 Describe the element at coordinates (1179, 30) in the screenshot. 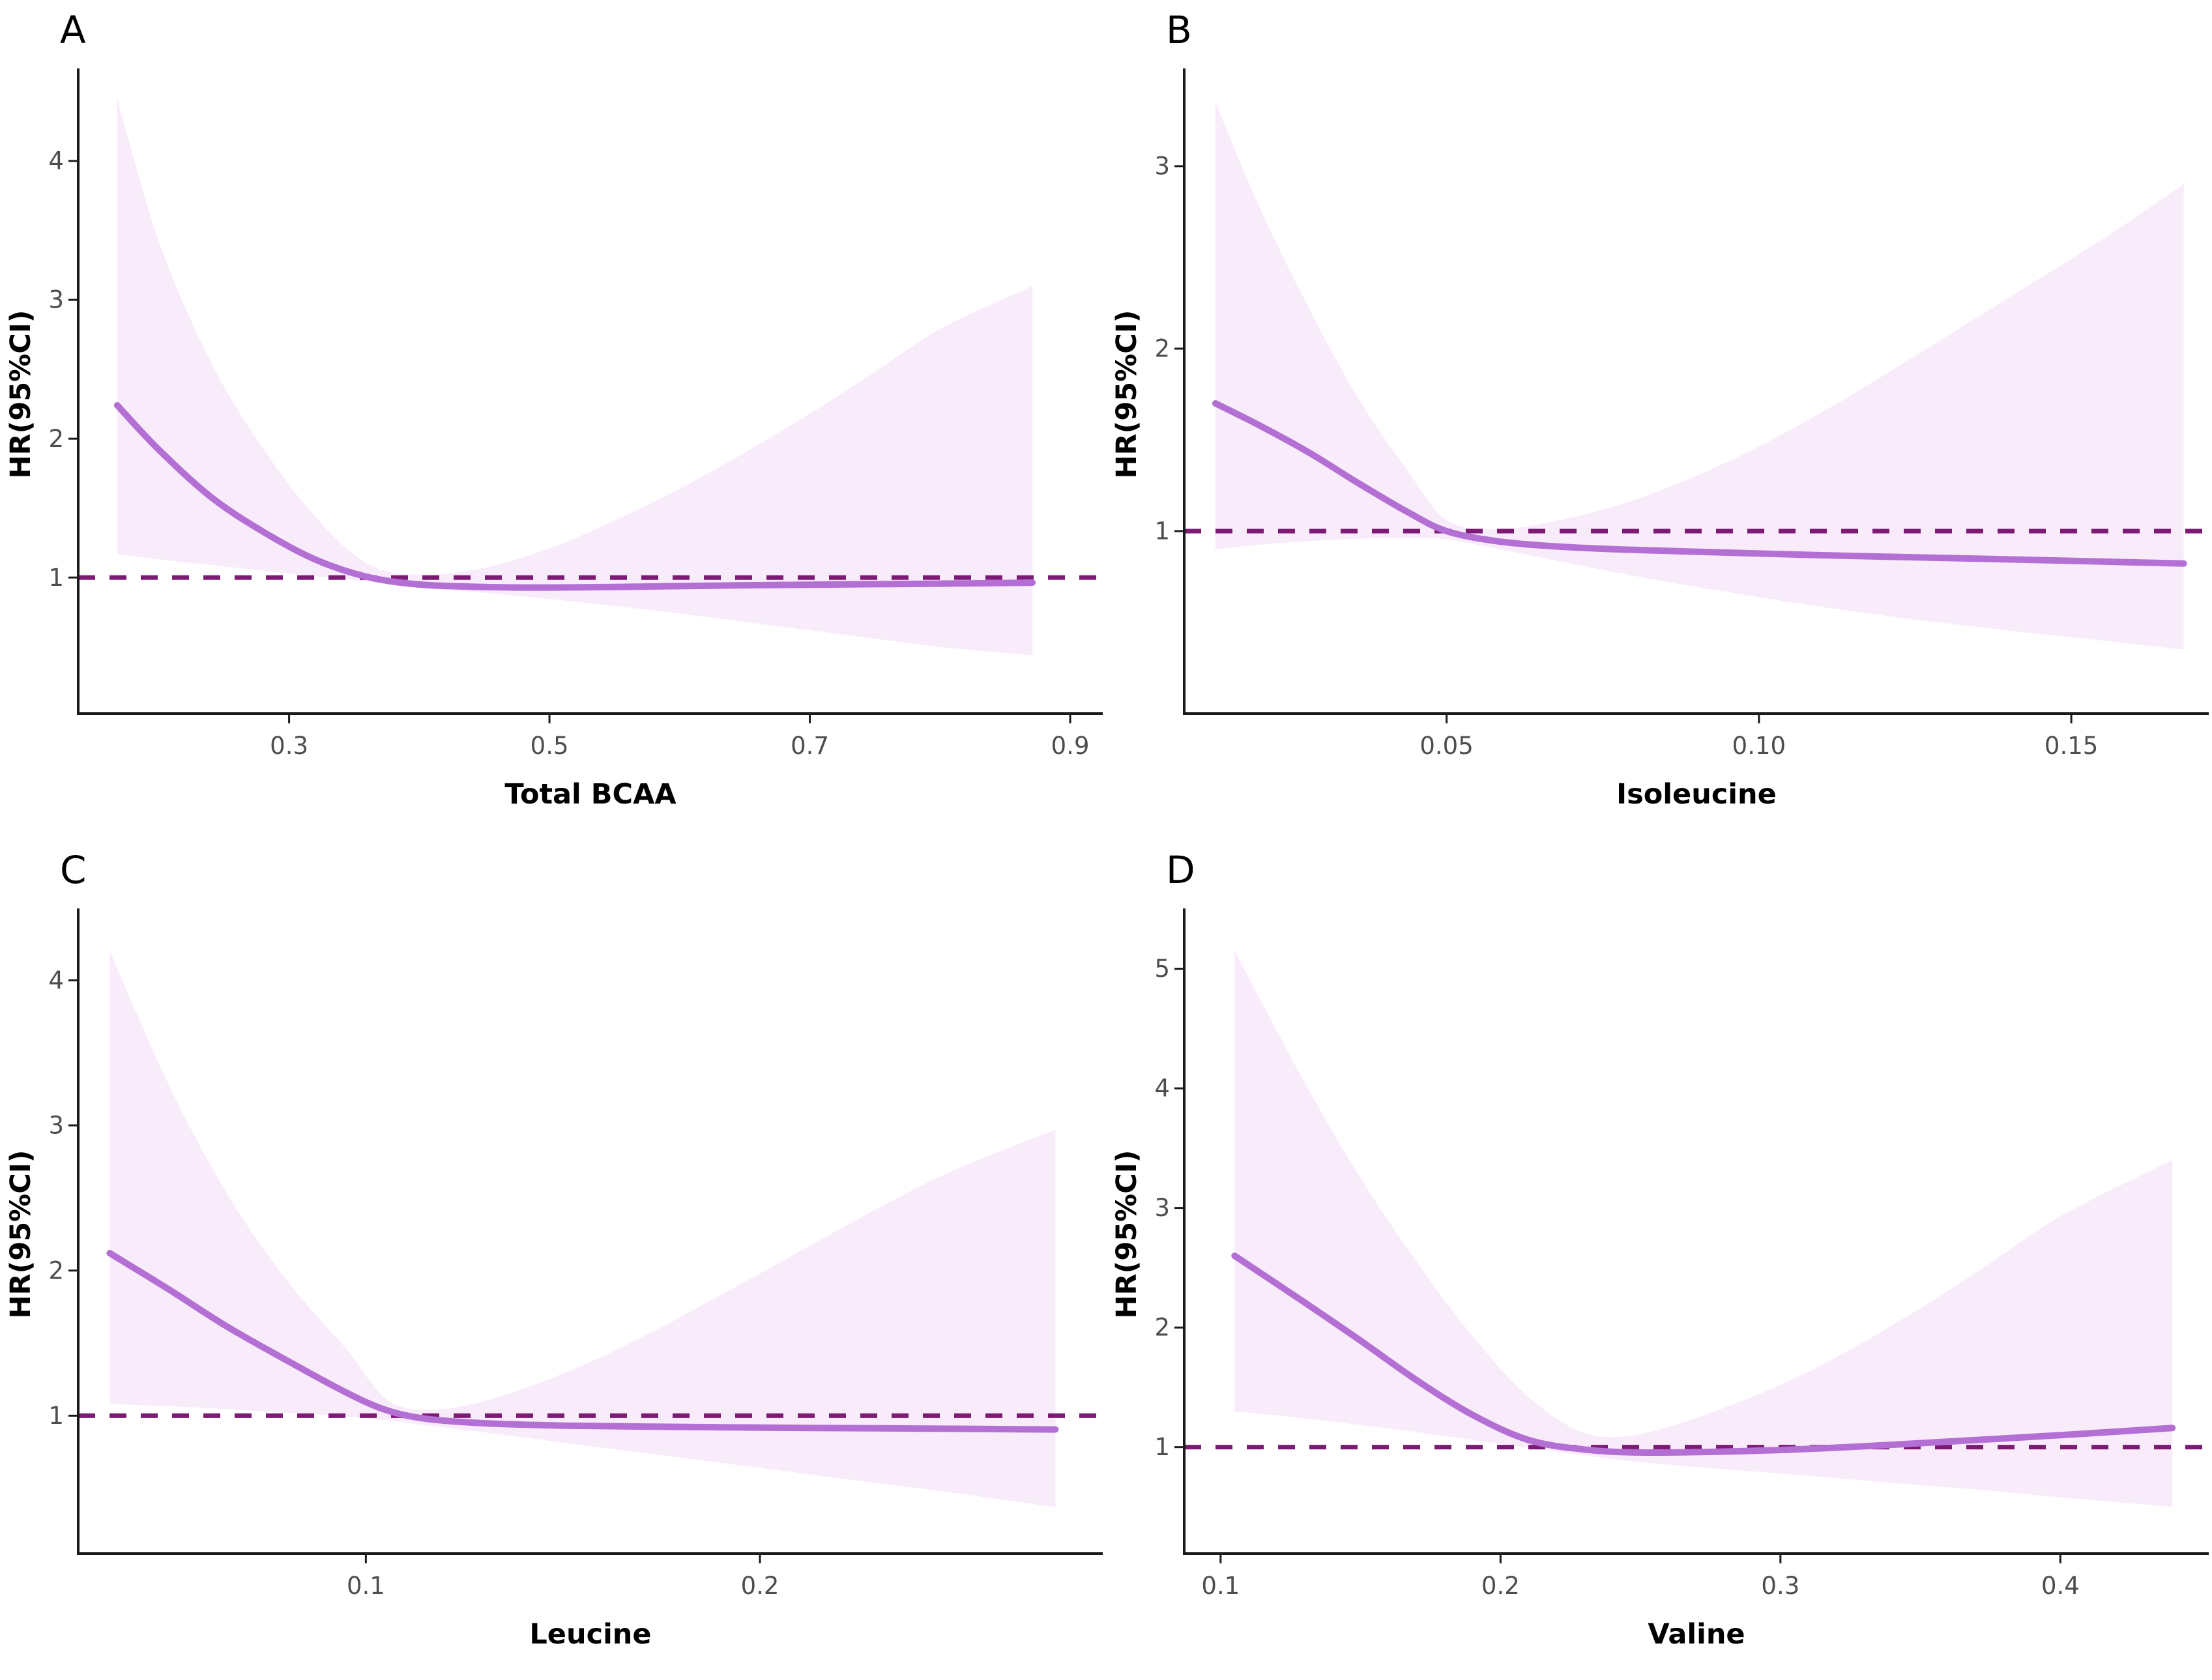

I see `panel-letter: B` at that location.